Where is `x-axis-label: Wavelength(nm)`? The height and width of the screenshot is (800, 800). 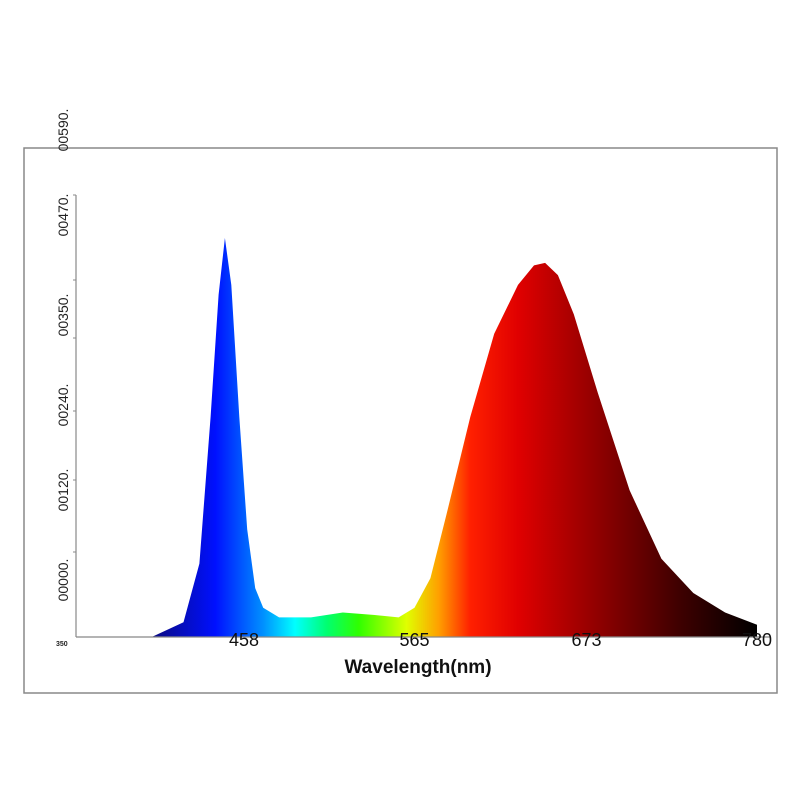
x-axis-label: Wavelength(nm) is located at coordinates (417, 667).